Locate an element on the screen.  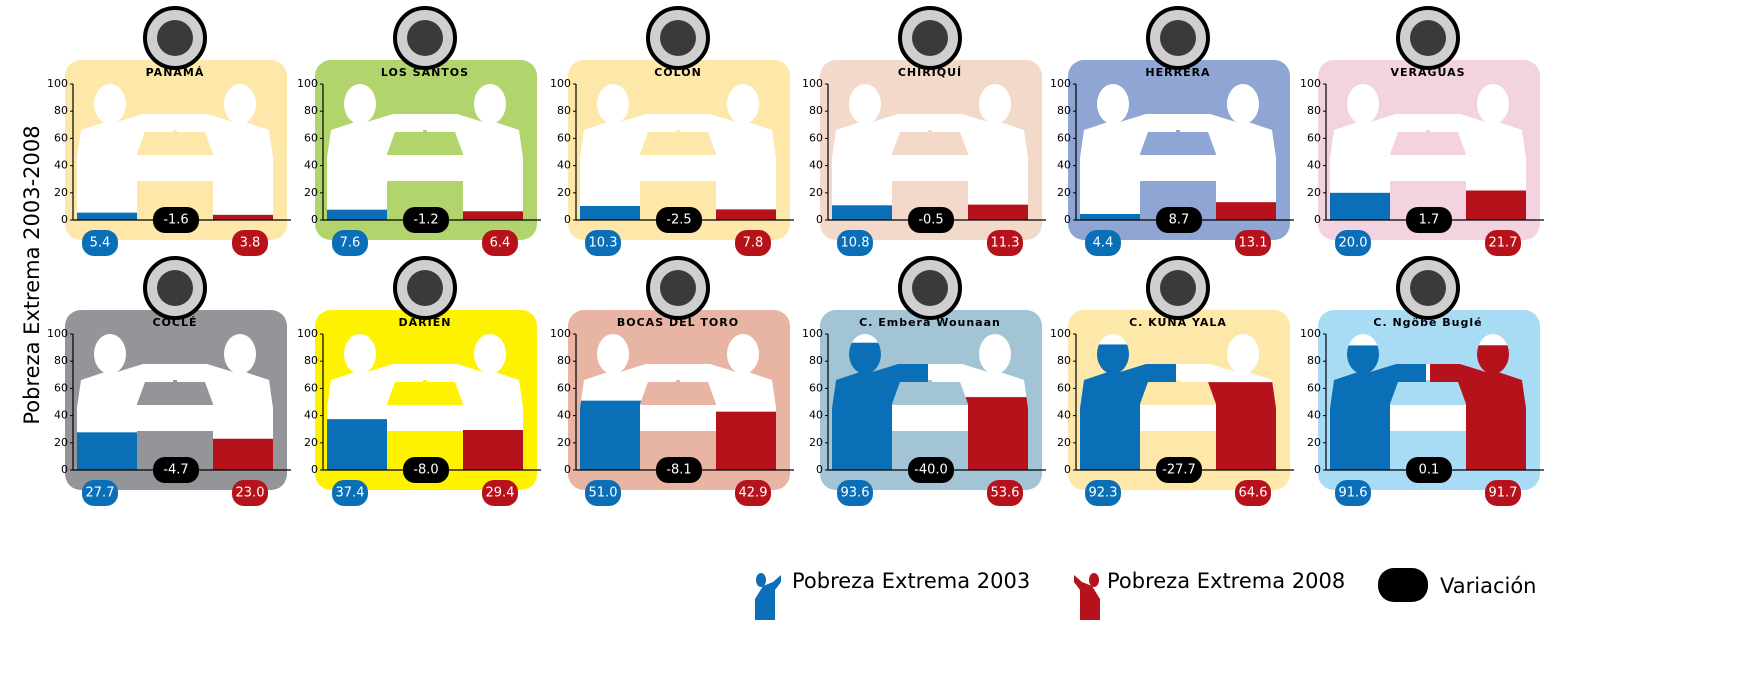
region-name: COLÓN is located at coordinates (678, 72).